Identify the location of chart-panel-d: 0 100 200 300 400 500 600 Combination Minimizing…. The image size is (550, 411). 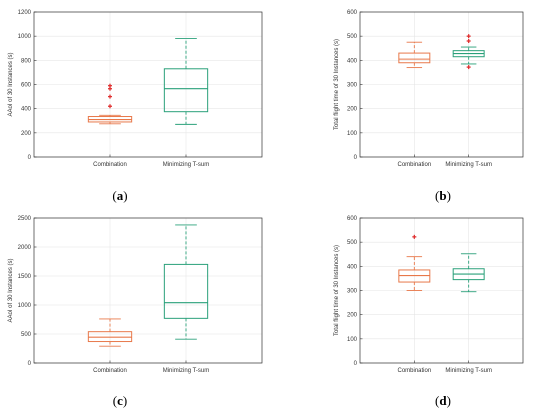
(429, 295).